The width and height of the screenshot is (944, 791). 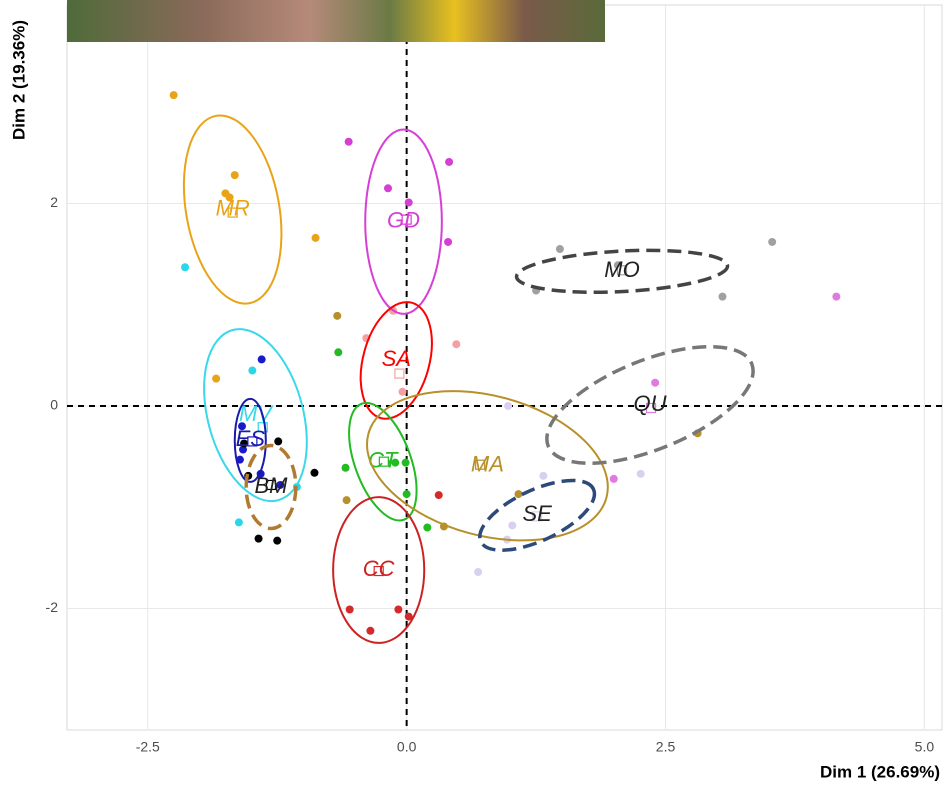 What do you see at coordinates (336, 21) in the screenshot?
I see `photo` at bounding box center [336, 21].